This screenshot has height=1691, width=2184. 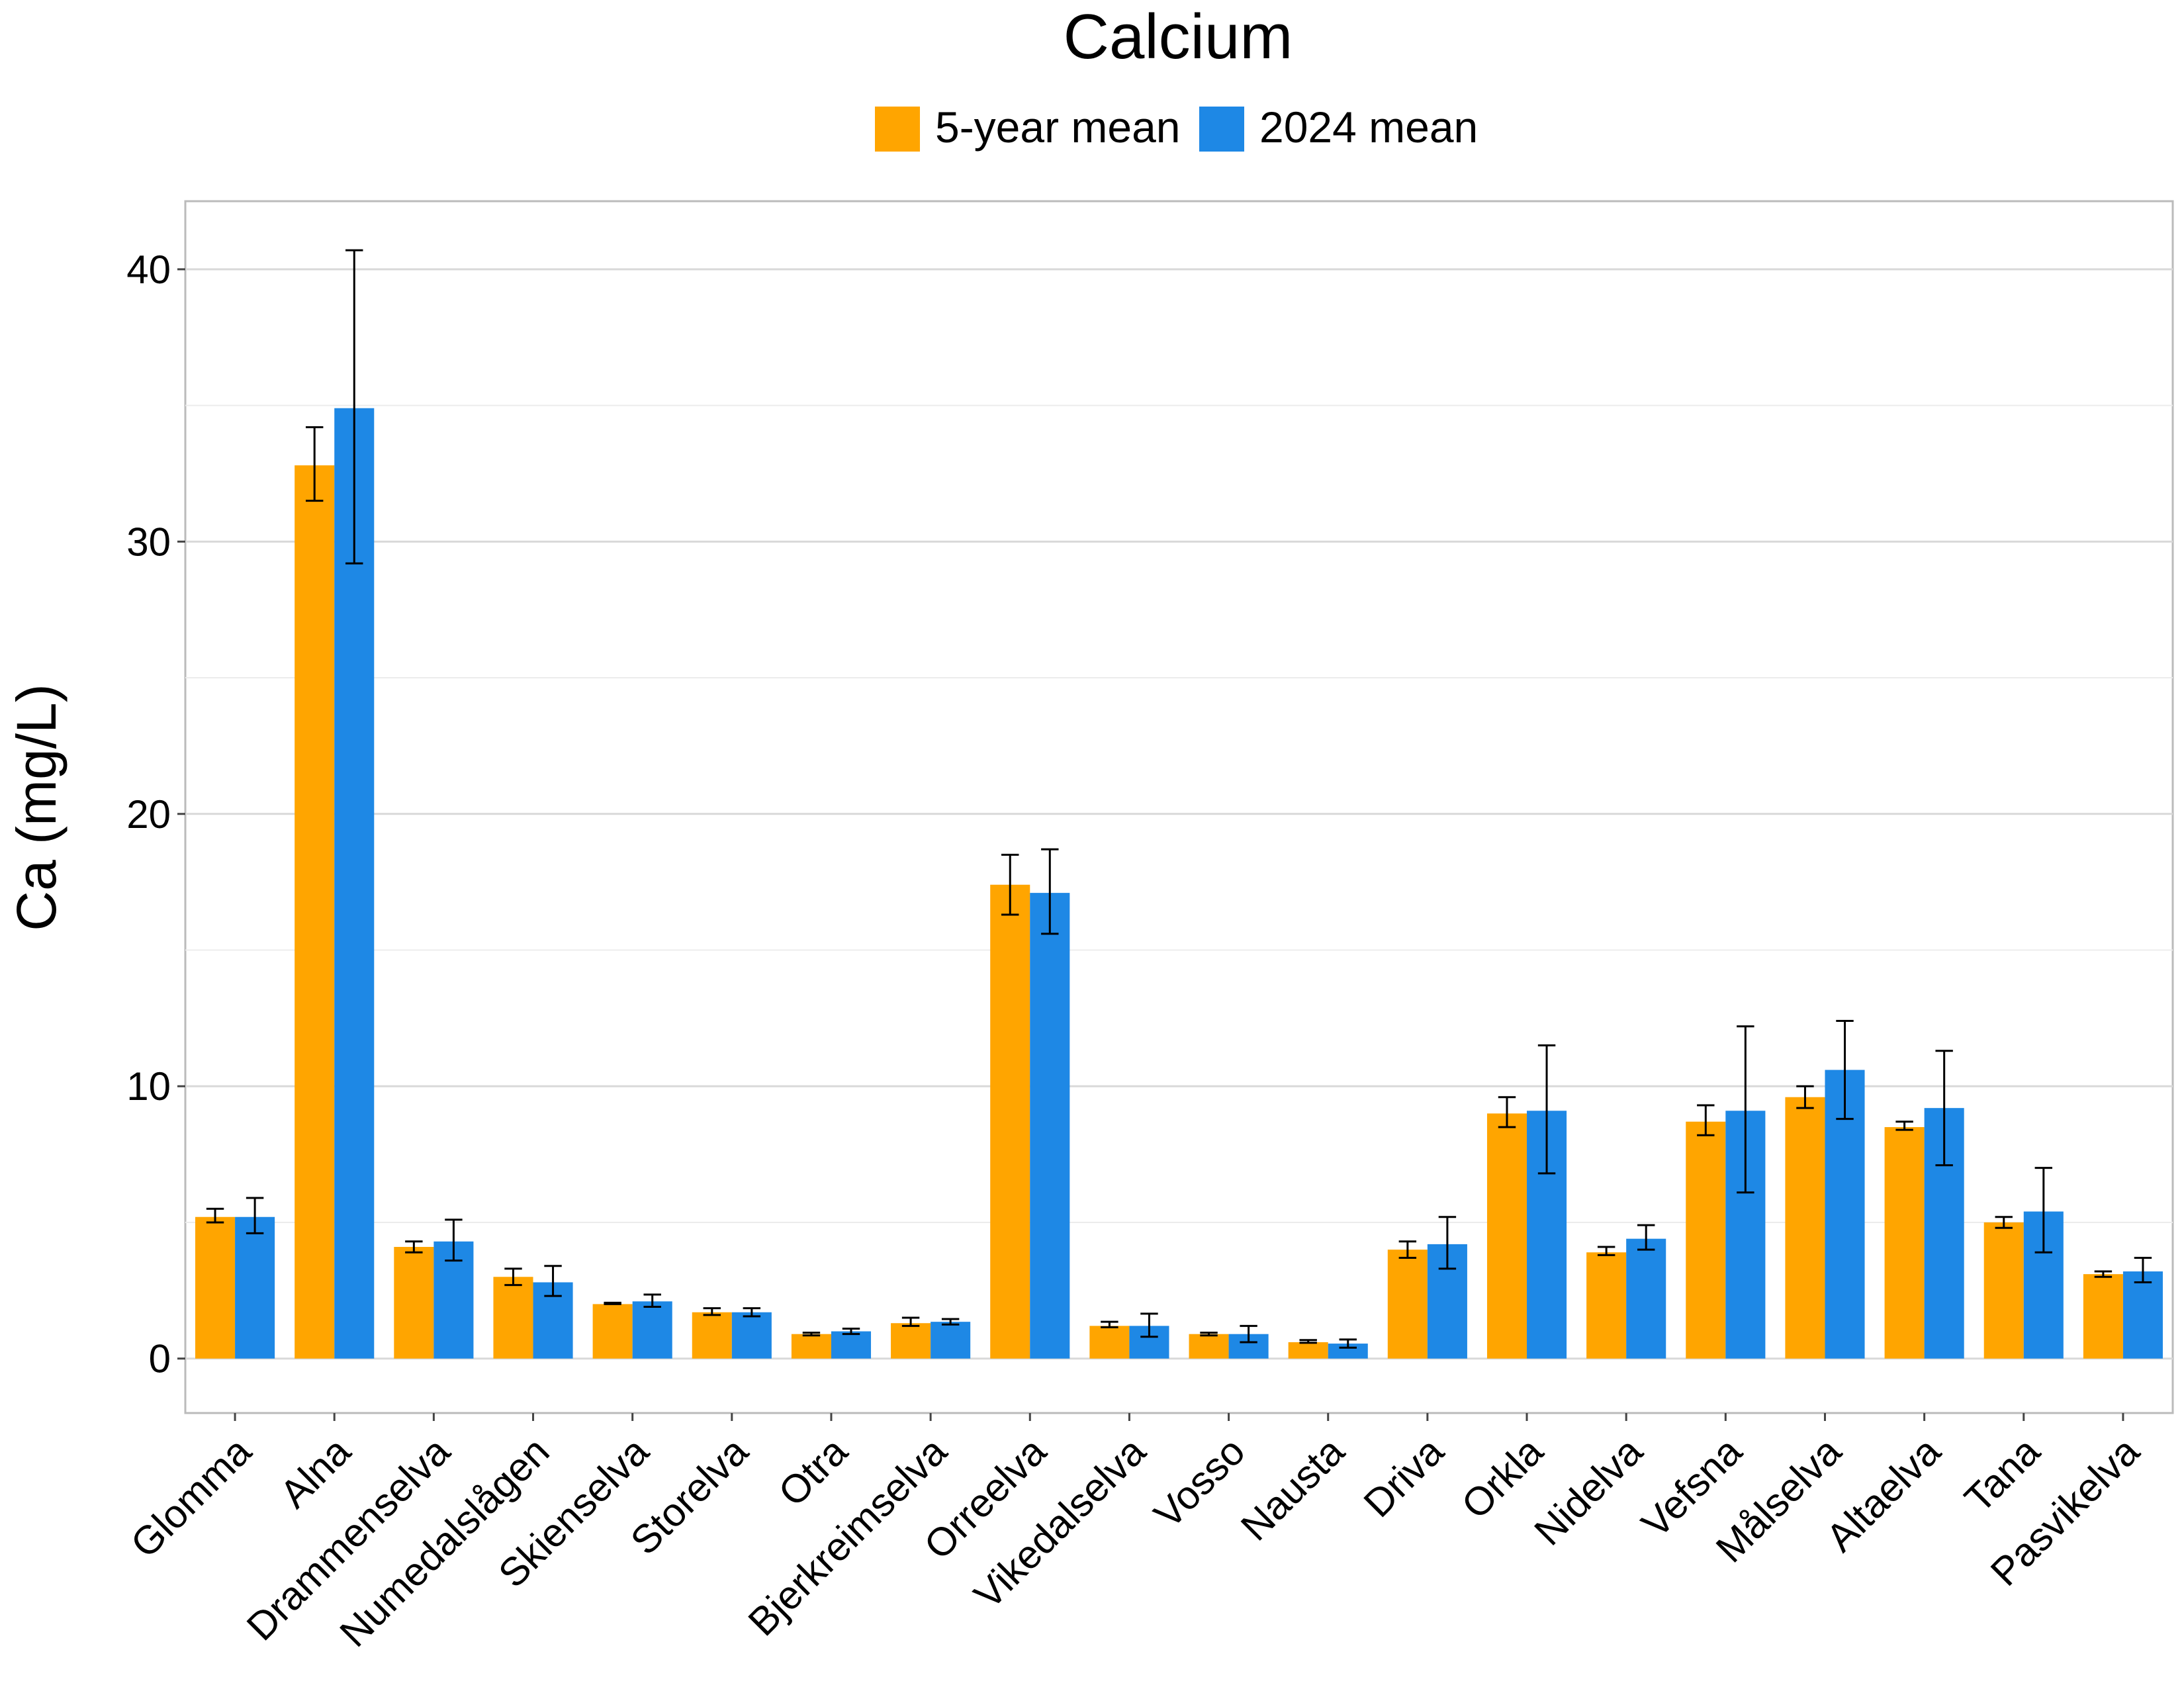 What do you see at coordinates (148, 542) in the screenshot?
I see `y-tick-label: 30` at bounding box center [148, 542].